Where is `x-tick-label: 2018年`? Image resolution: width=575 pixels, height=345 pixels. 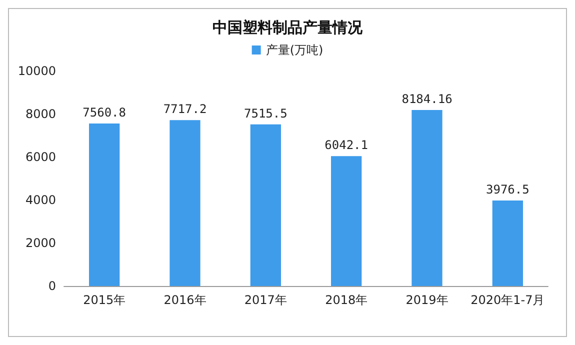 x-tick-label: 2018年 is located at coordinates (346, 300).